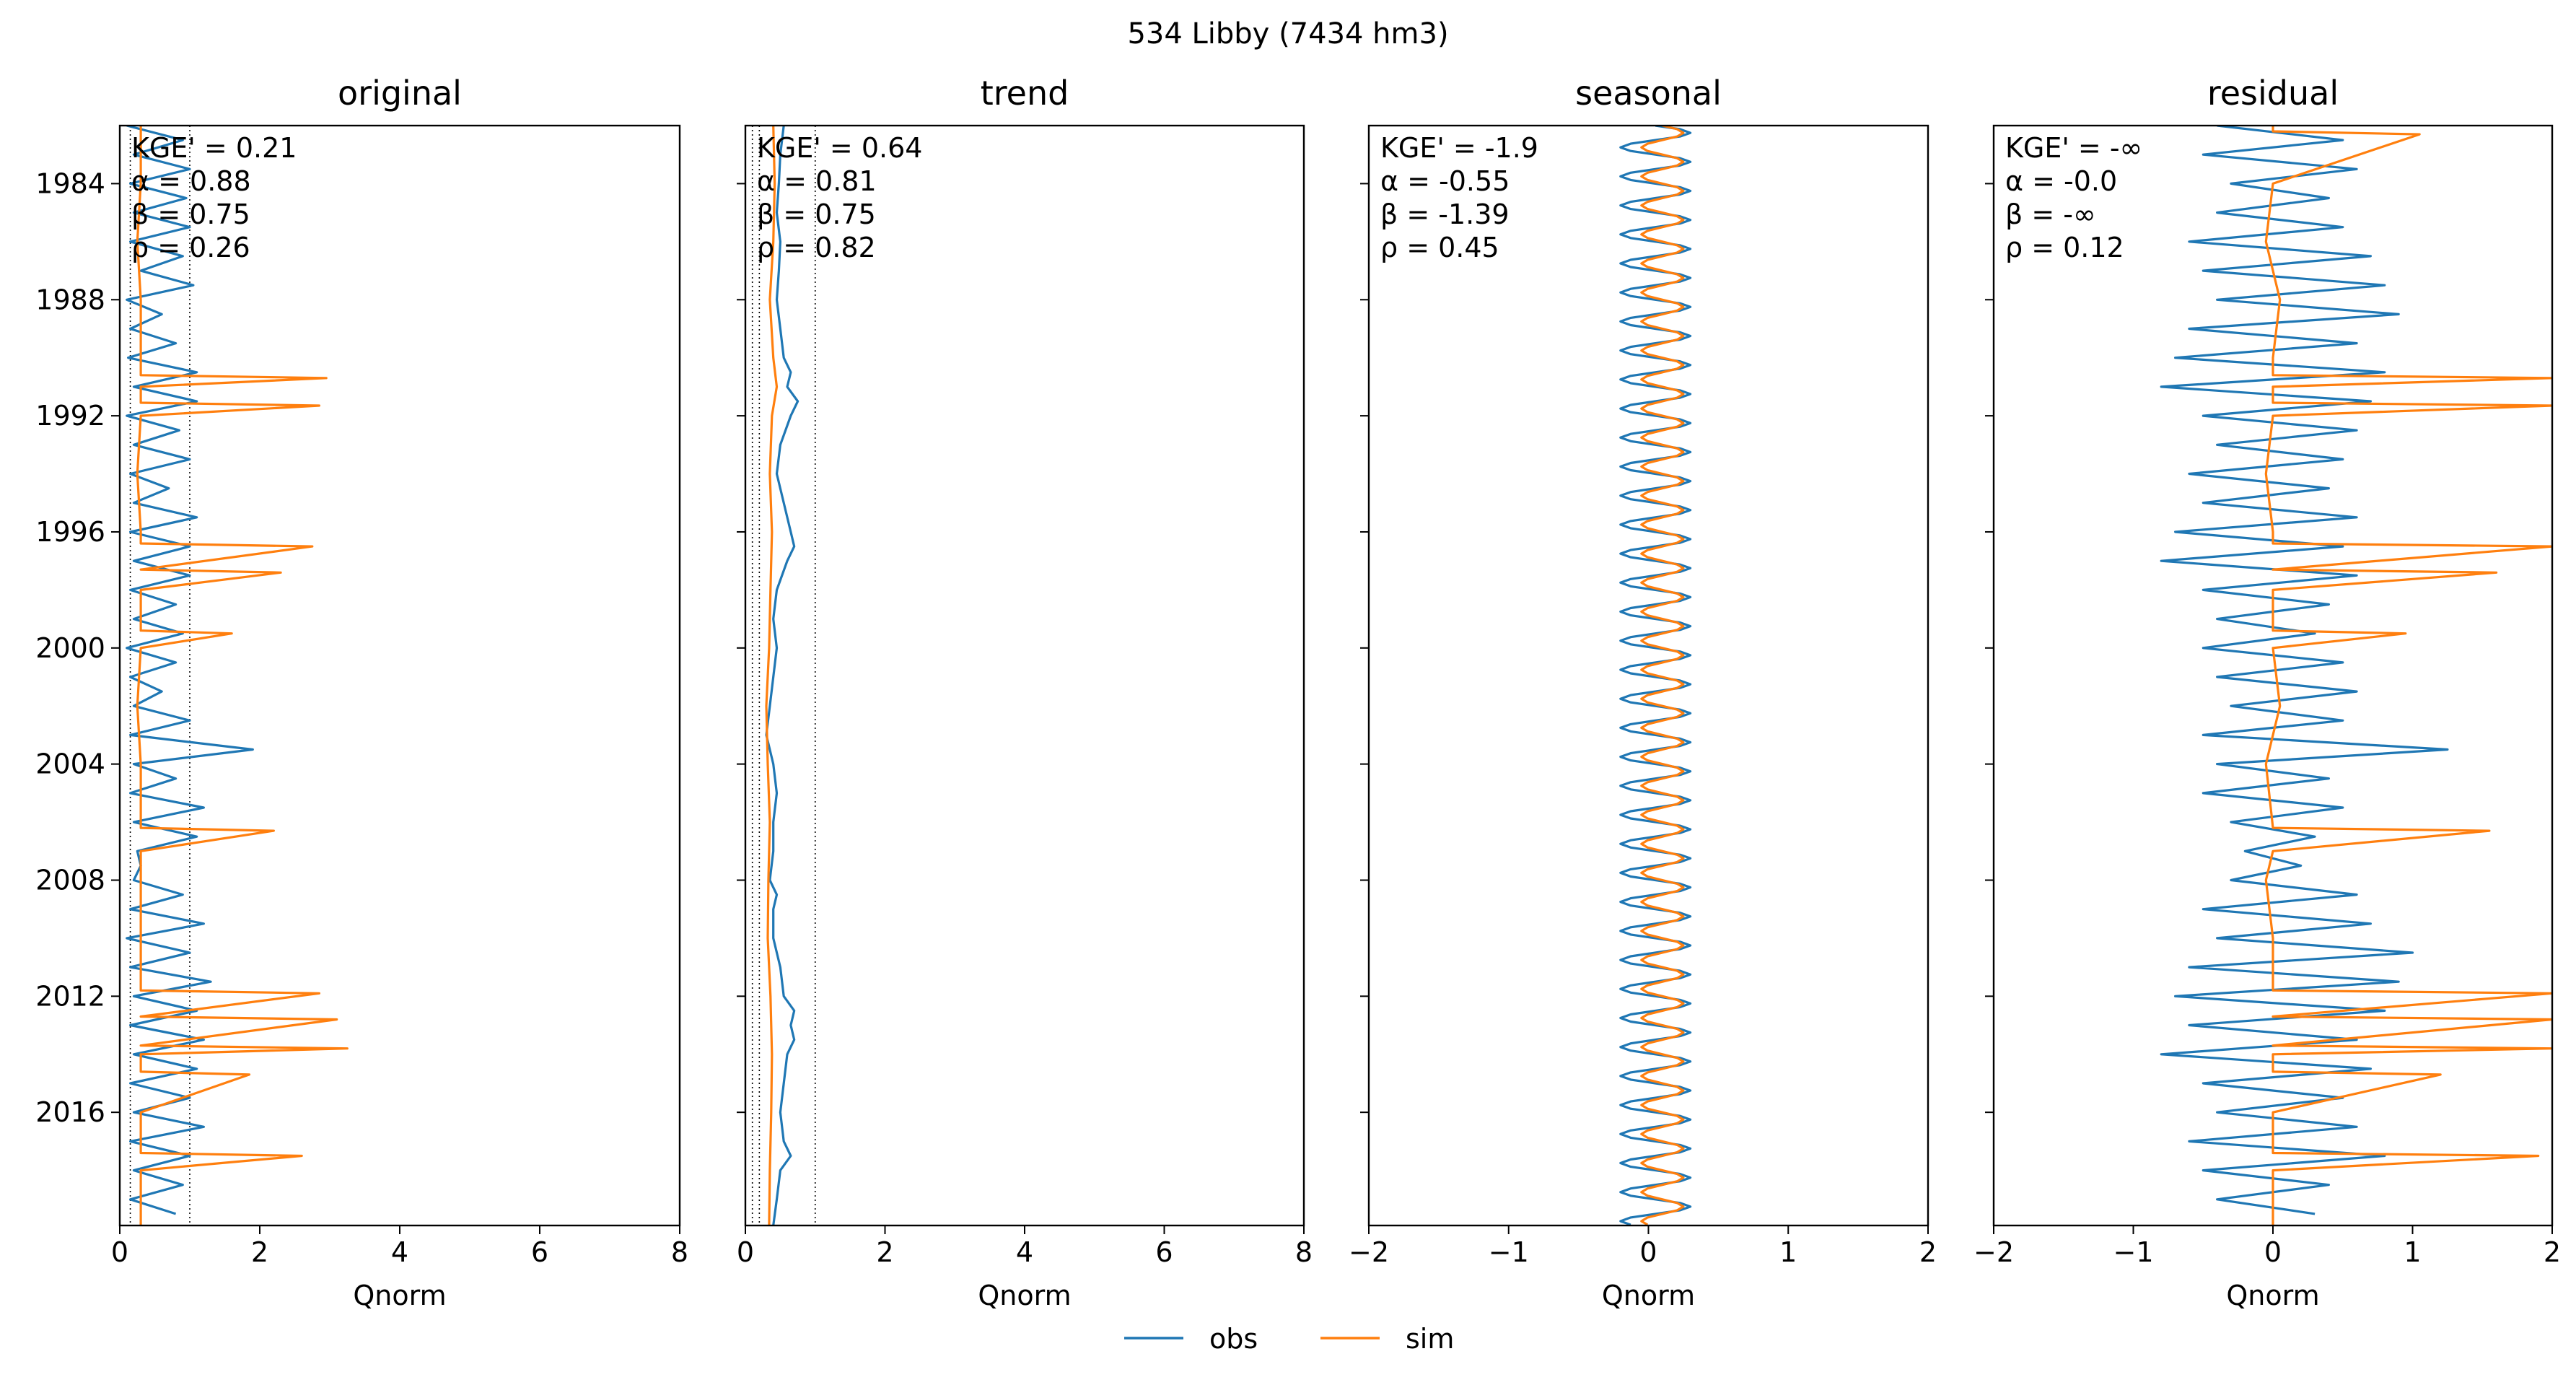 Image resolution: width=2576 pixels, height=1385 pixels. I want to click on metric-text: α = -0.0, so click(2061, 181).